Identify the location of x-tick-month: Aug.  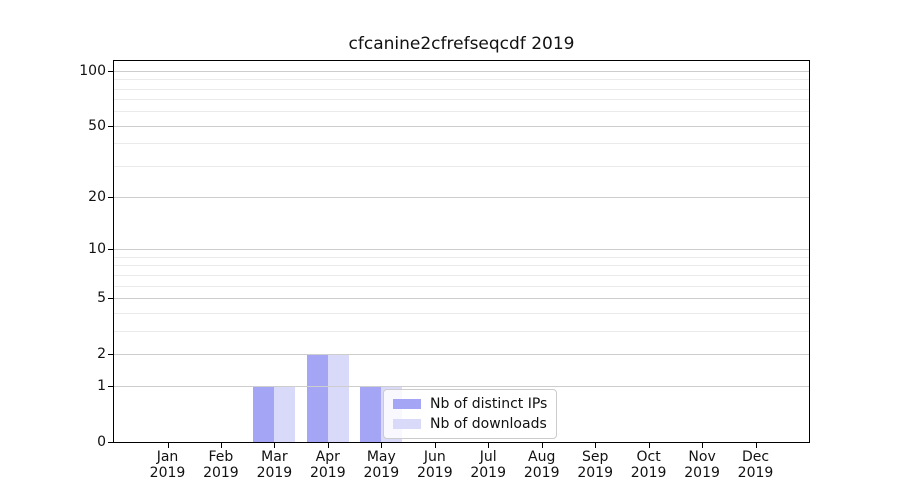
(542, 457).